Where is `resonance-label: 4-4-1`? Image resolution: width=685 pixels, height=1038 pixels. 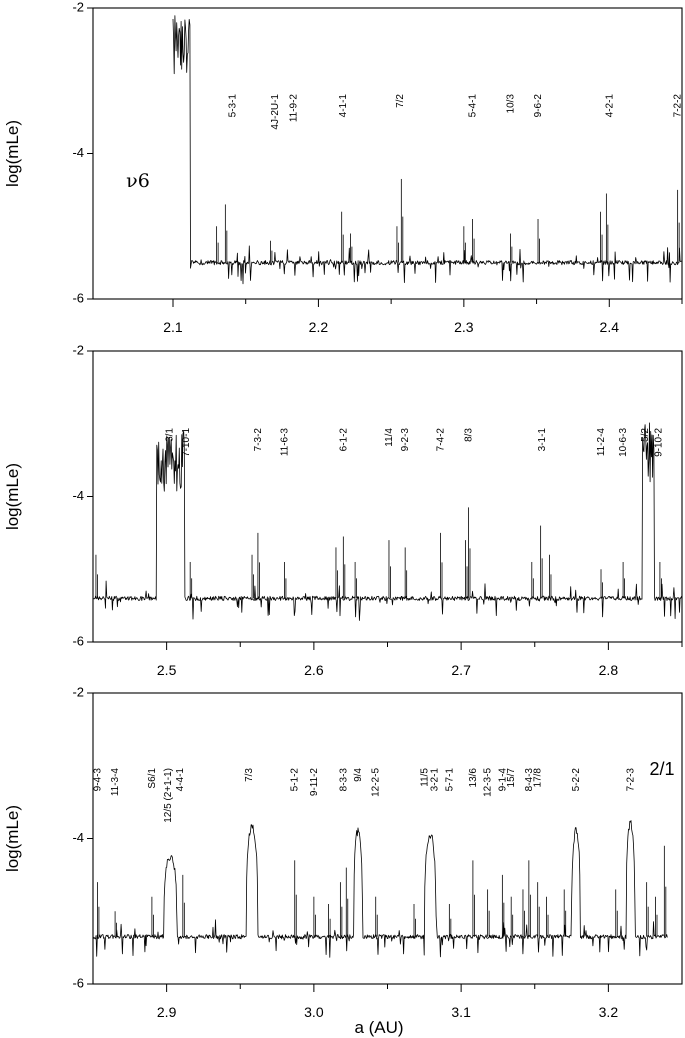
resonance-label: 4-4-1 is located at coordinates (180, 780).